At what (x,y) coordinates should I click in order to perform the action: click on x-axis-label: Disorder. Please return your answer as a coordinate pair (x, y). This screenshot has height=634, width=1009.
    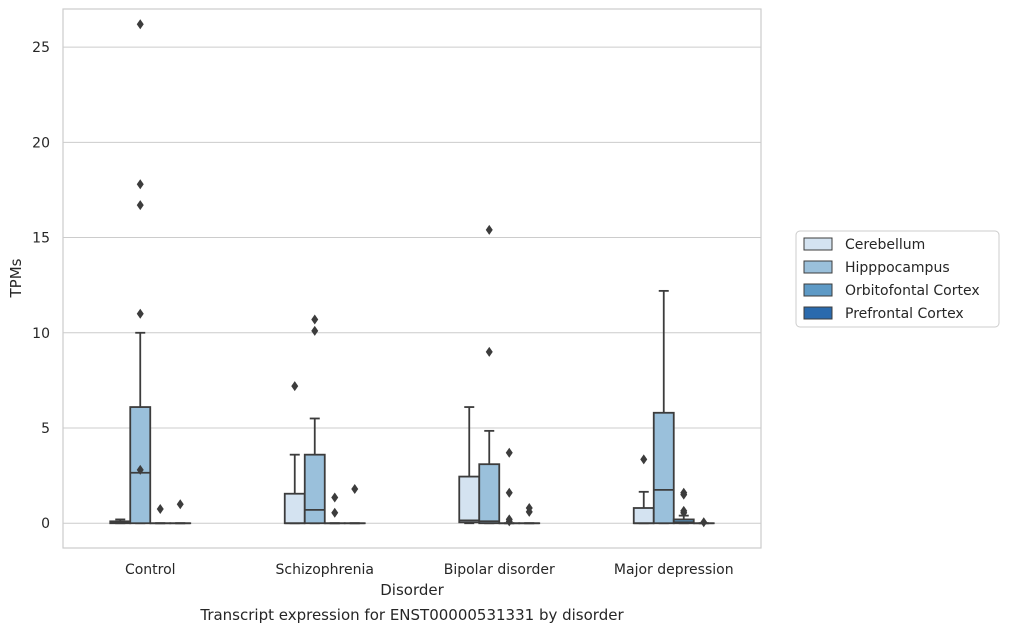
    Looking at the image, I should click on (412, 590).